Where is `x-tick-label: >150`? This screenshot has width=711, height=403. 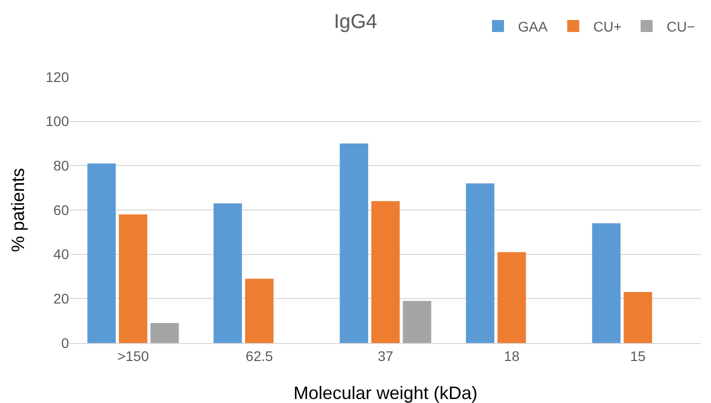 x-tick-label: >150 is located at coordinates (133, 356).